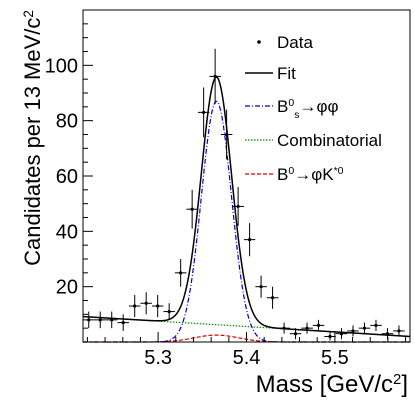 The height and width of the screenshot is (401, 415). I want to click on y-axis-title: Candidates per 13 MeV/c2, so click(32, 138).